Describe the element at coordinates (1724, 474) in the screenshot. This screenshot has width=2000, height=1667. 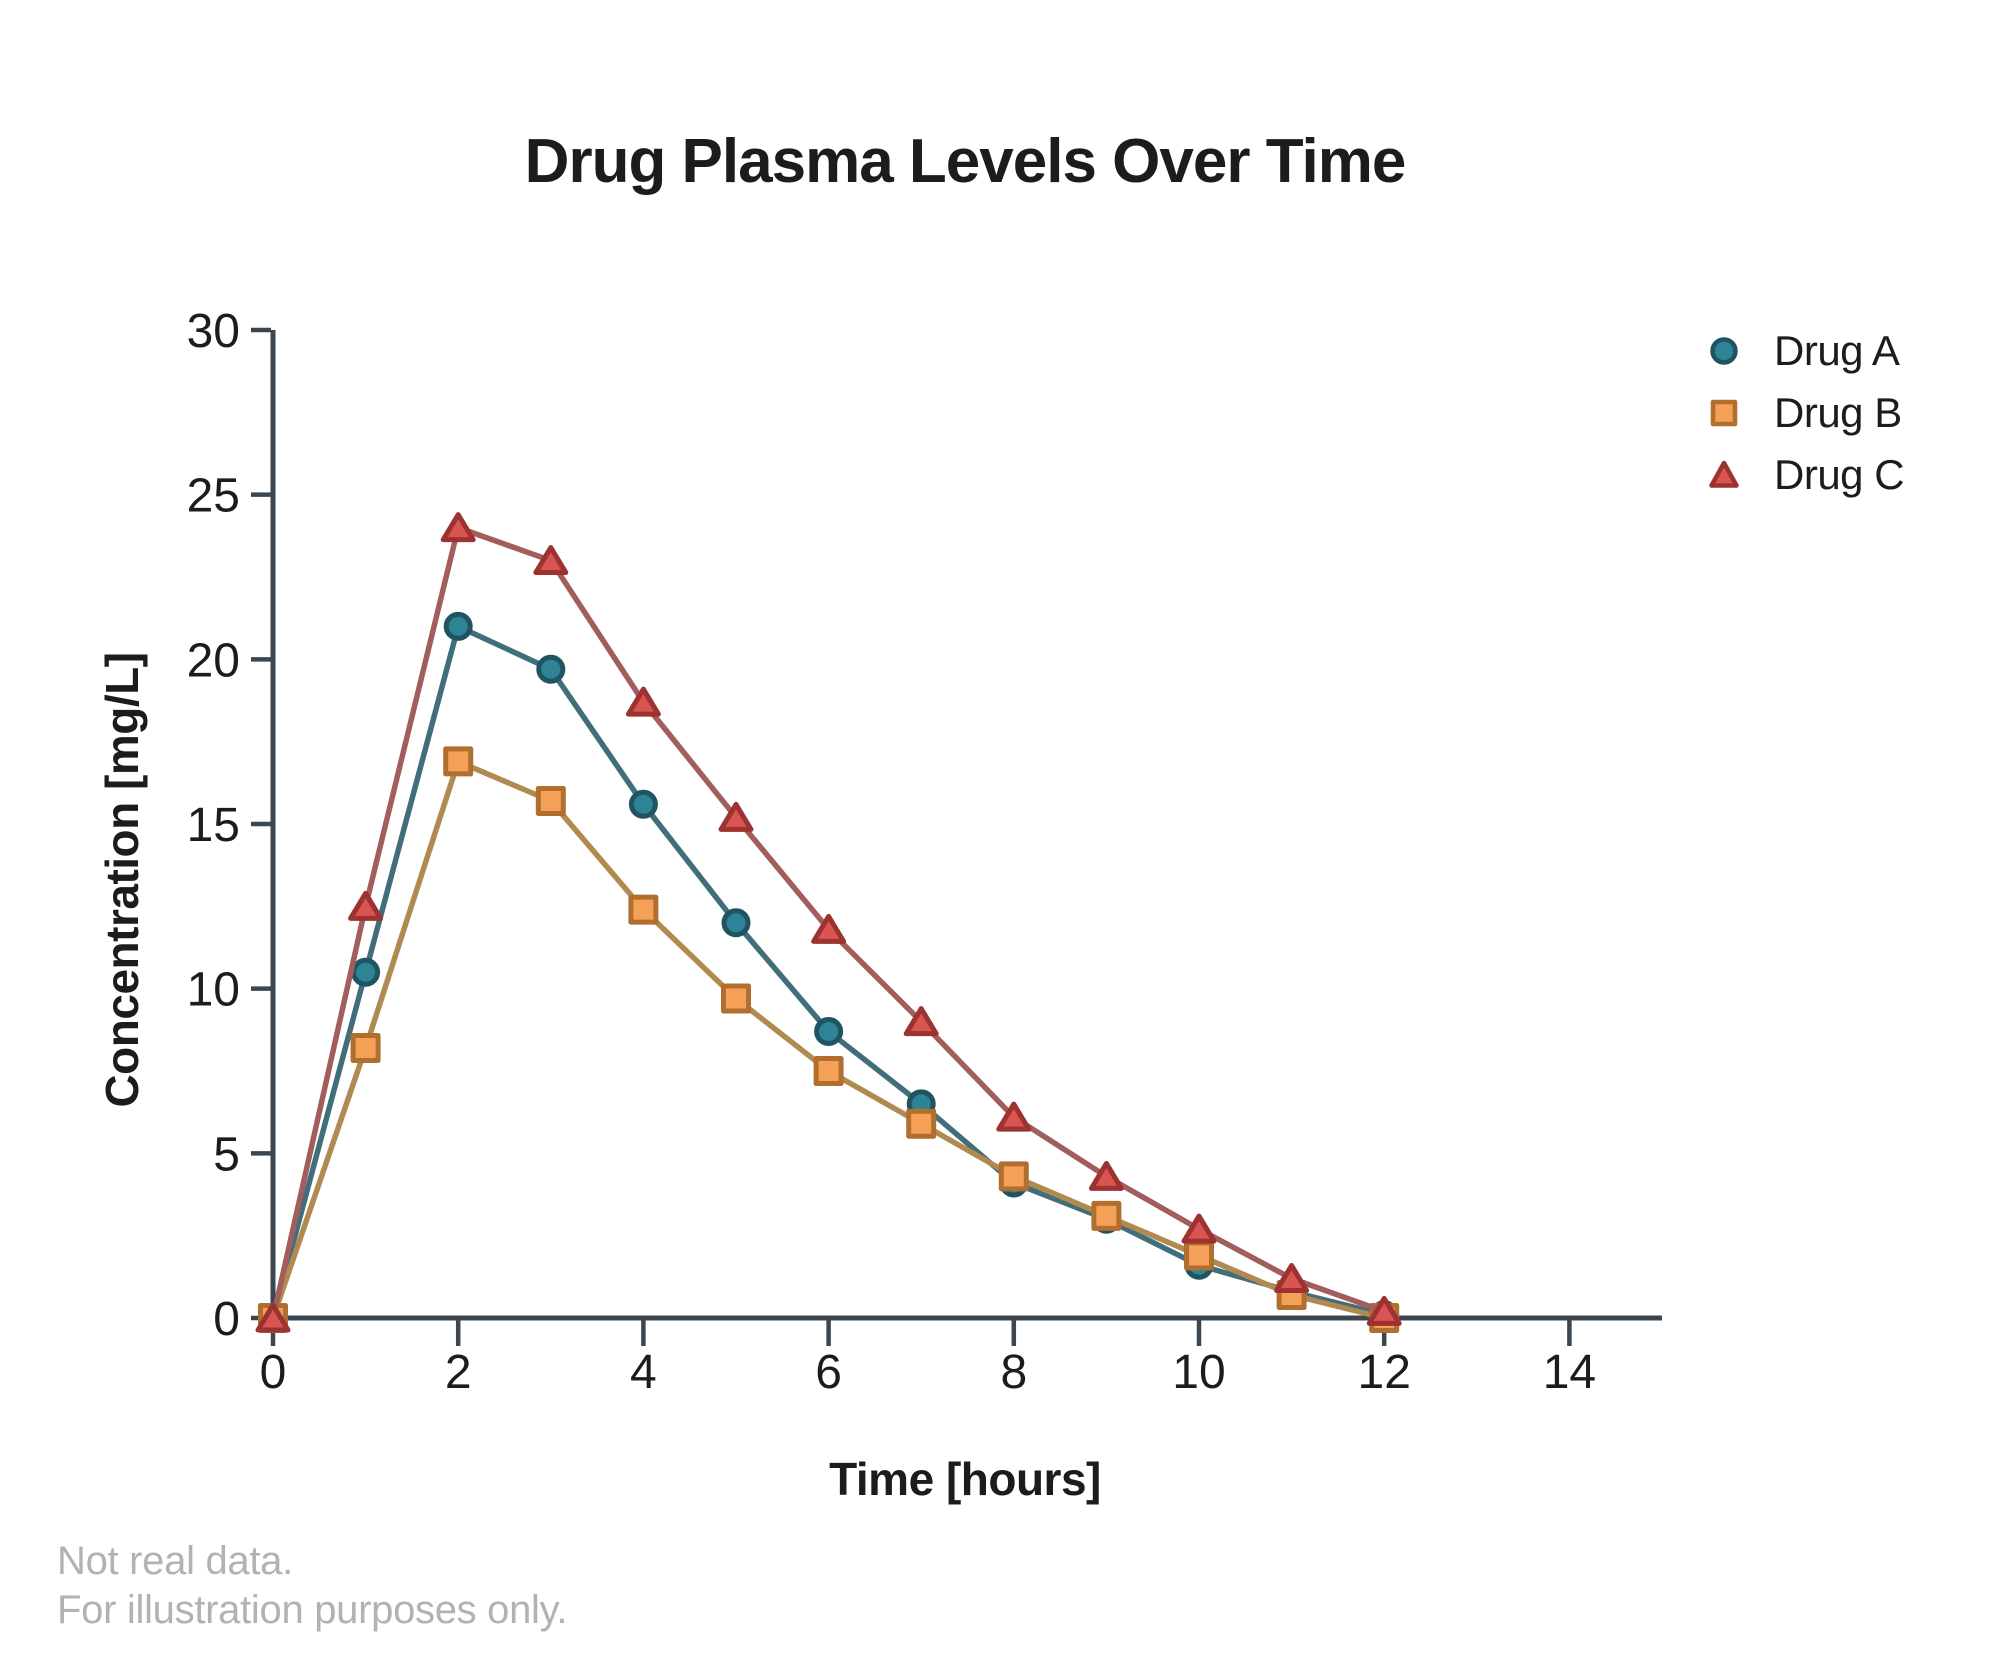
I see `legend-triangle-marker-icon` at that location.